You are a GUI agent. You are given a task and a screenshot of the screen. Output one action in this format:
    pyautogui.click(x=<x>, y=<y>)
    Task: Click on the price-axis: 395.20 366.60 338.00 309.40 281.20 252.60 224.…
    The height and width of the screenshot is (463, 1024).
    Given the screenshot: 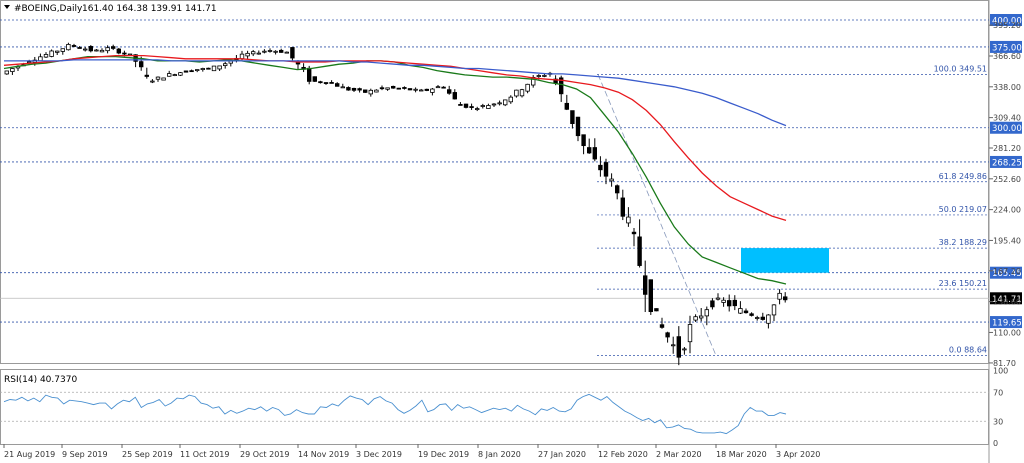 What is the action you would take?
    pyautogui.click(x=1005, y=194)
    